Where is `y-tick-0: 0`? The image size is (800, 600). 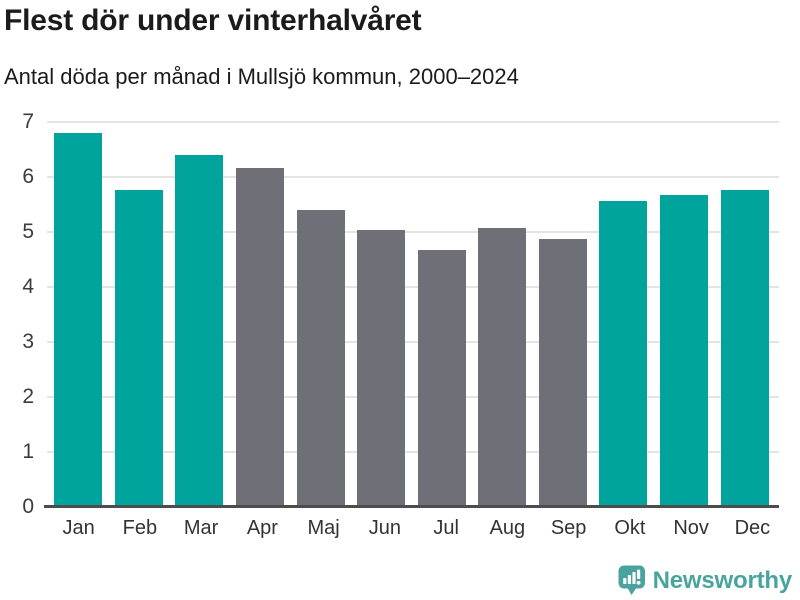 y-tick-0: 0 is located at coordinates (28, 506).